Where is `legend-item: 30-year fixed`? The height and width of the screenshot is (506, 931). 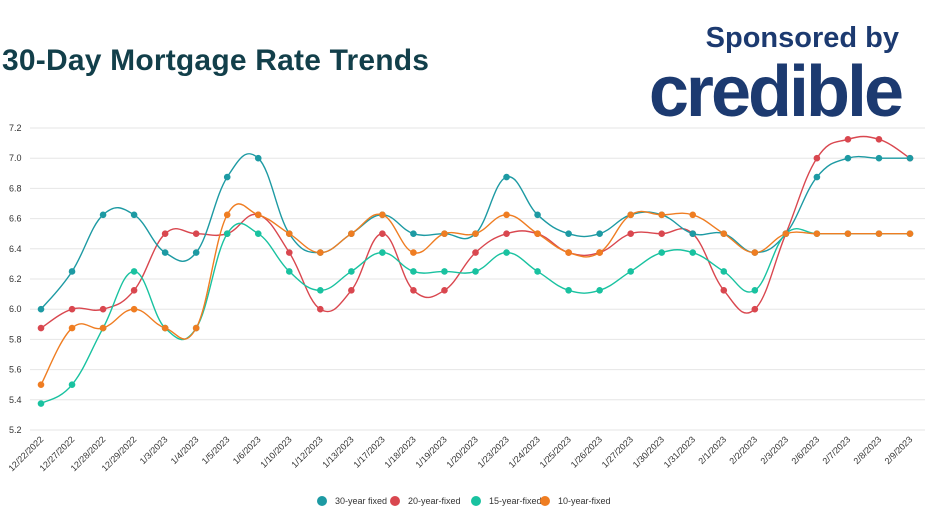 legend-item: 30-year fixed is located at coordinates (352, 501).